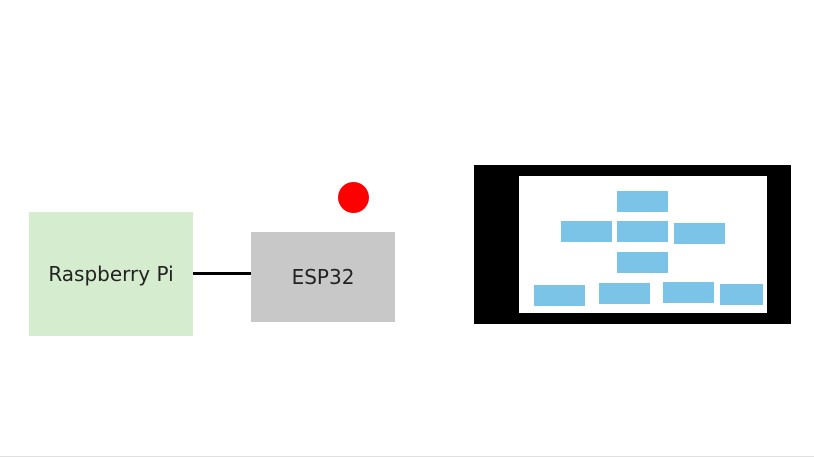 This screenshot has height=458, width=814. Describe the element at coordinates (586, 231) in the screenshot. I see `display-tile-middle-left` at that location.